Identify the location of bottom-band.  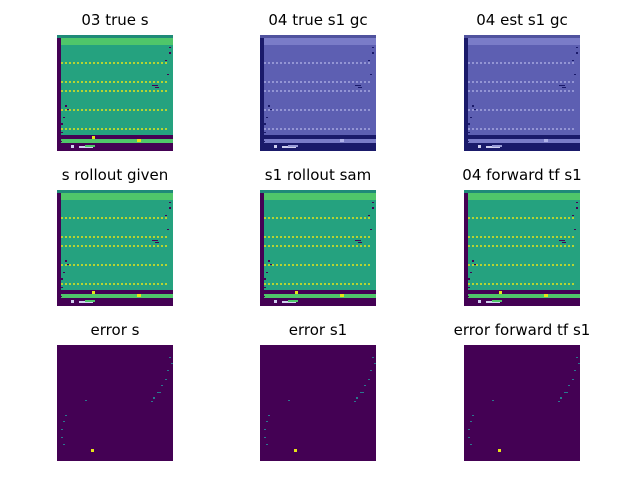
(320, 141).